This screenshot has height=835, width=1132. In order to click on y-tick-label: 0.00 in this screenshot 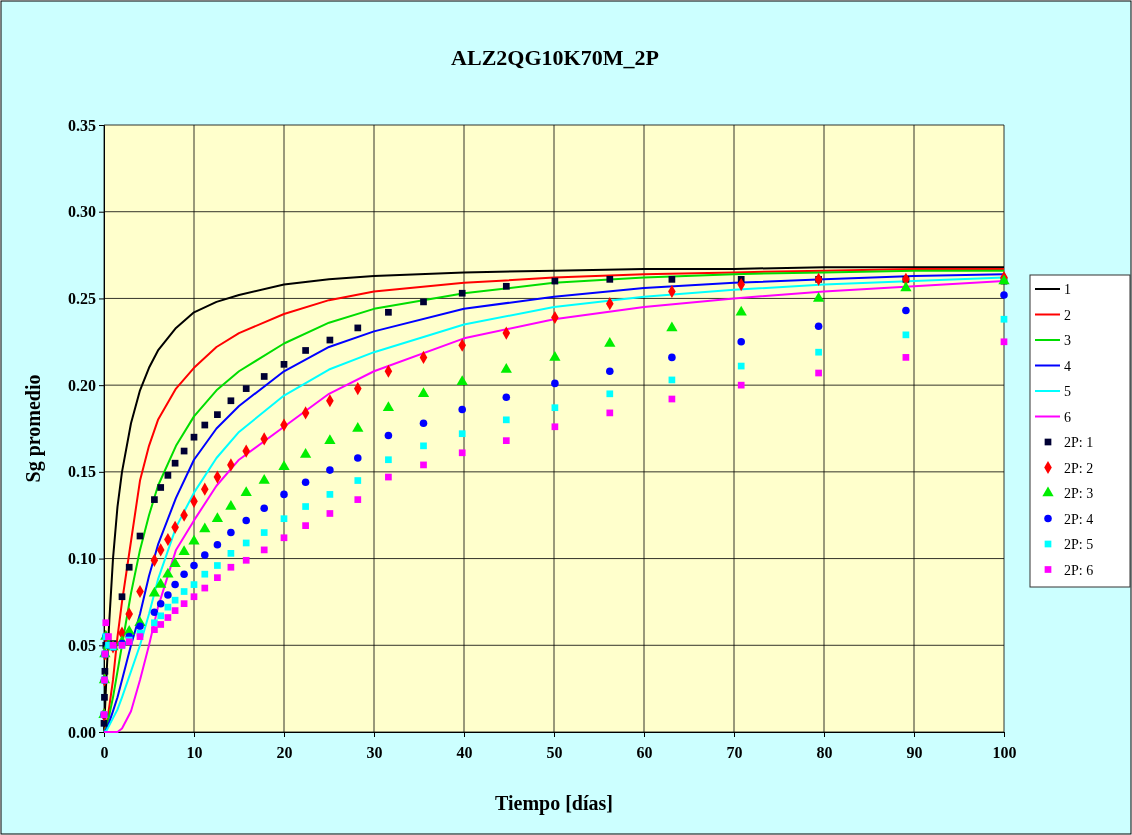, I will do `click(82, 732)`.